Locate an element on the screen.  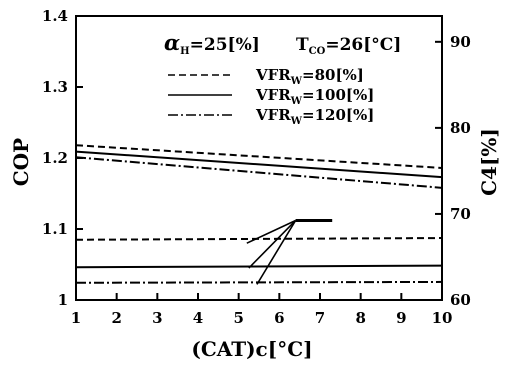
y-right-tick-label: 60 is located at coordinates (460, 300).